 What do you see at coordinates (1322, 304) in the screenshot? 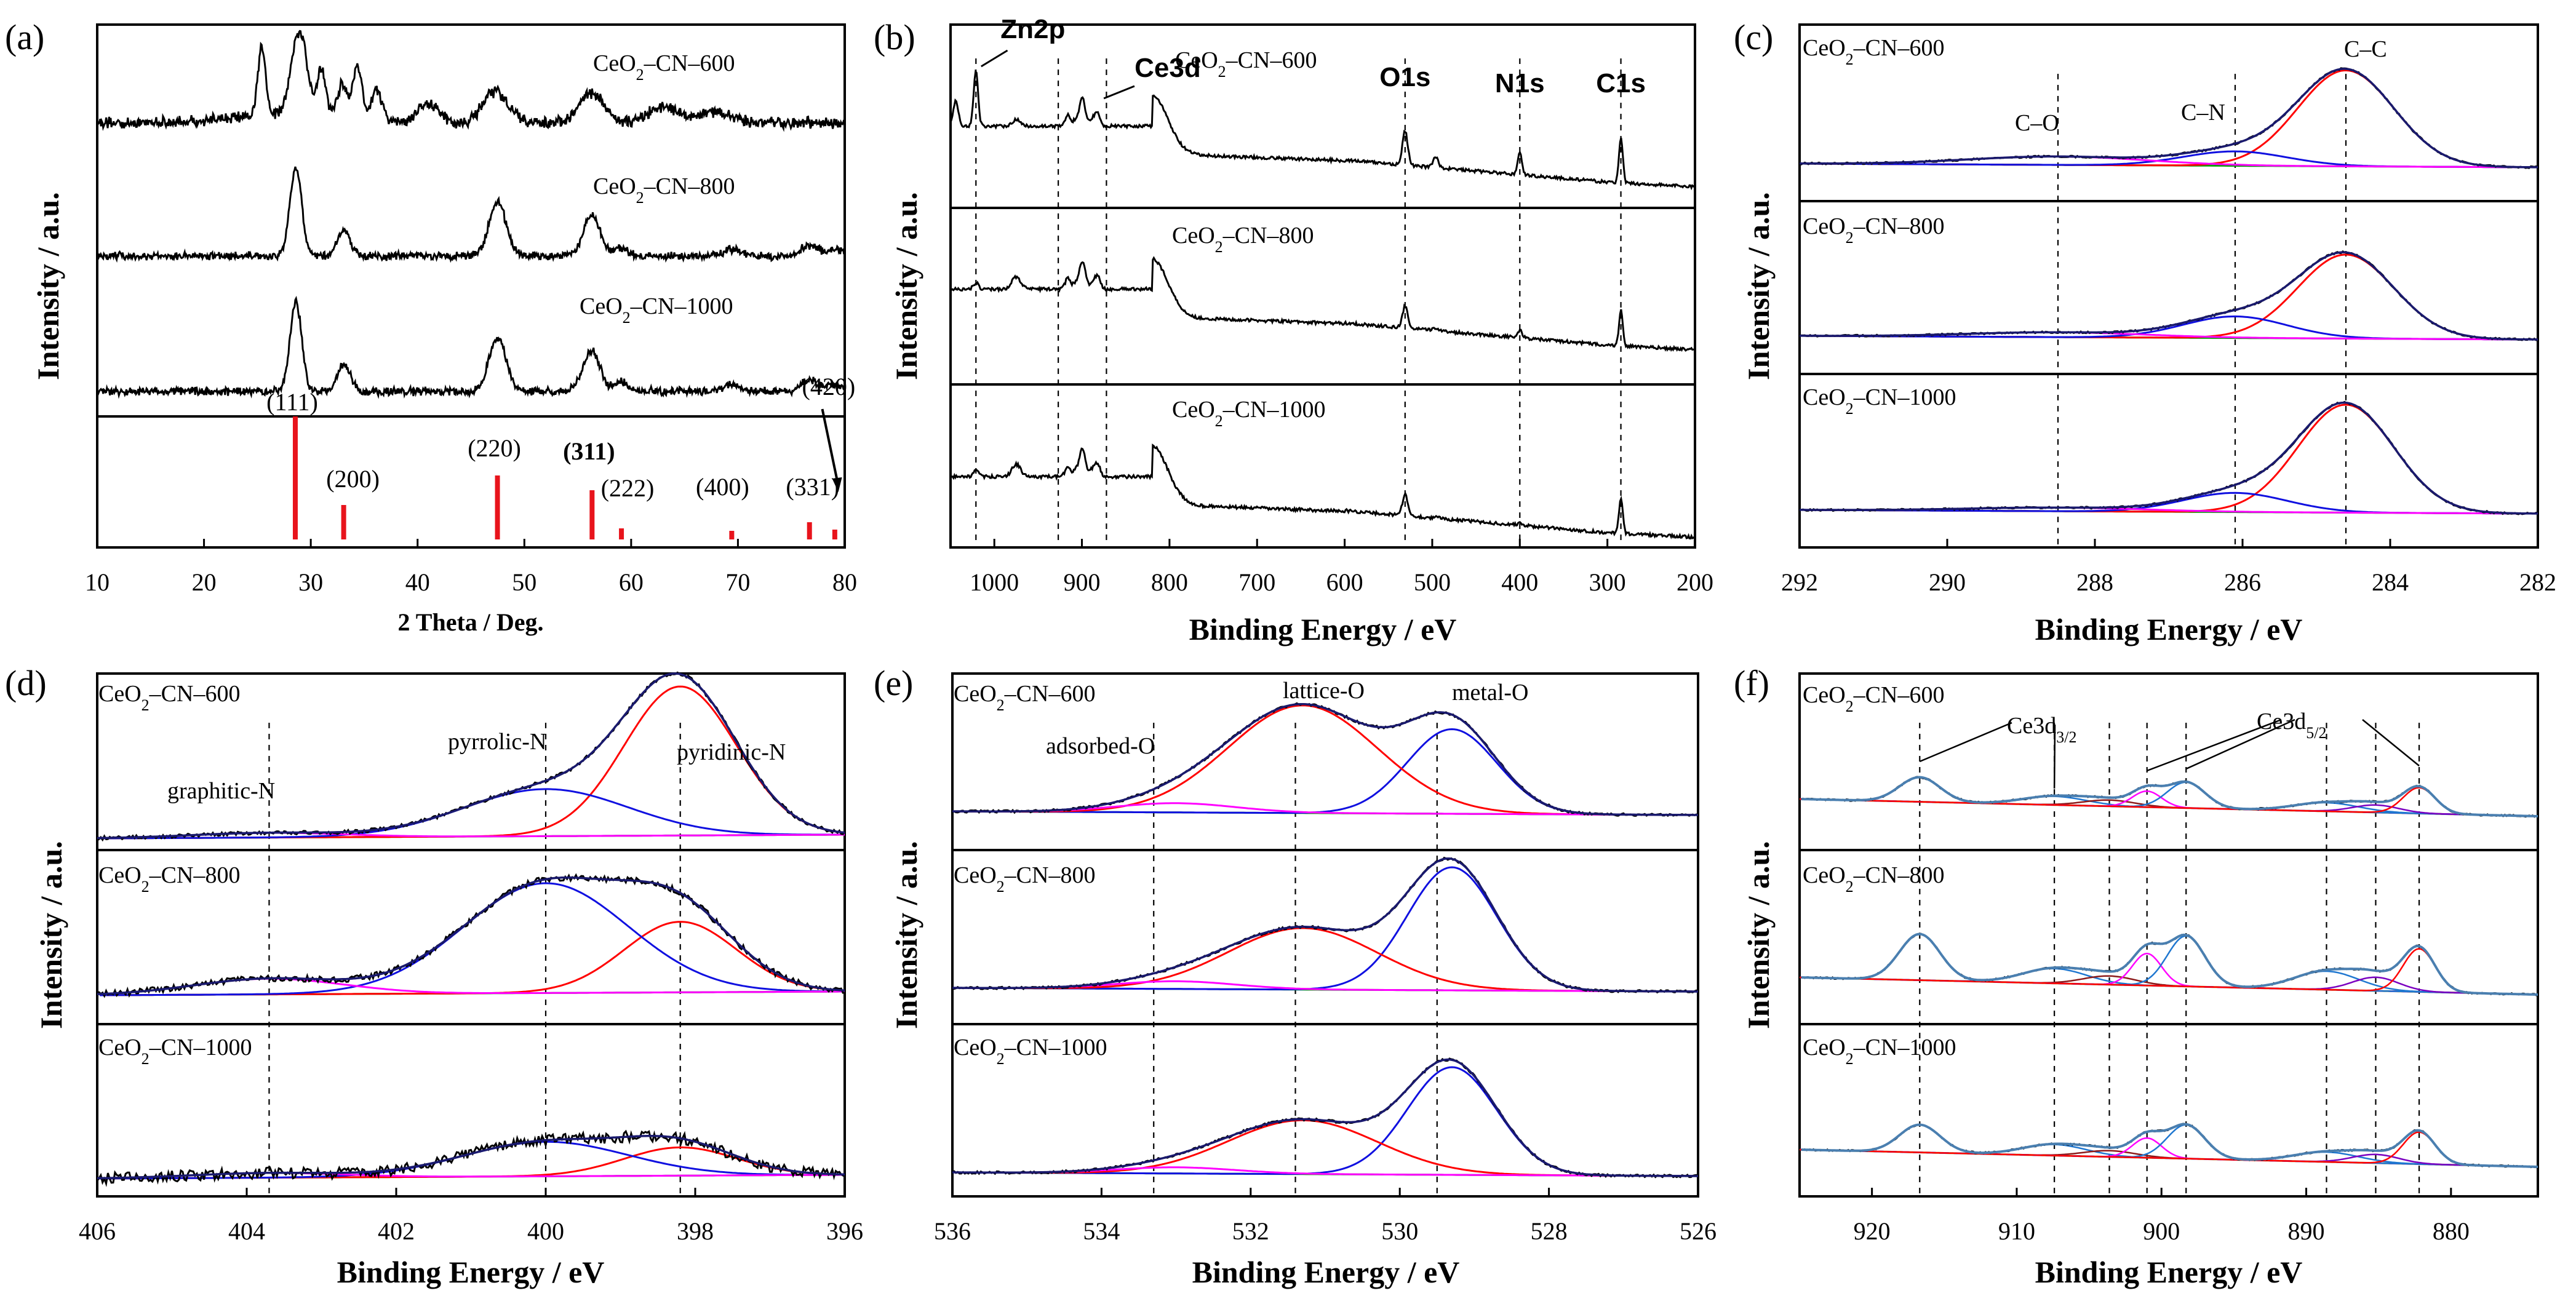
I see `panel-b-series` at bounding box center [1322, 304].